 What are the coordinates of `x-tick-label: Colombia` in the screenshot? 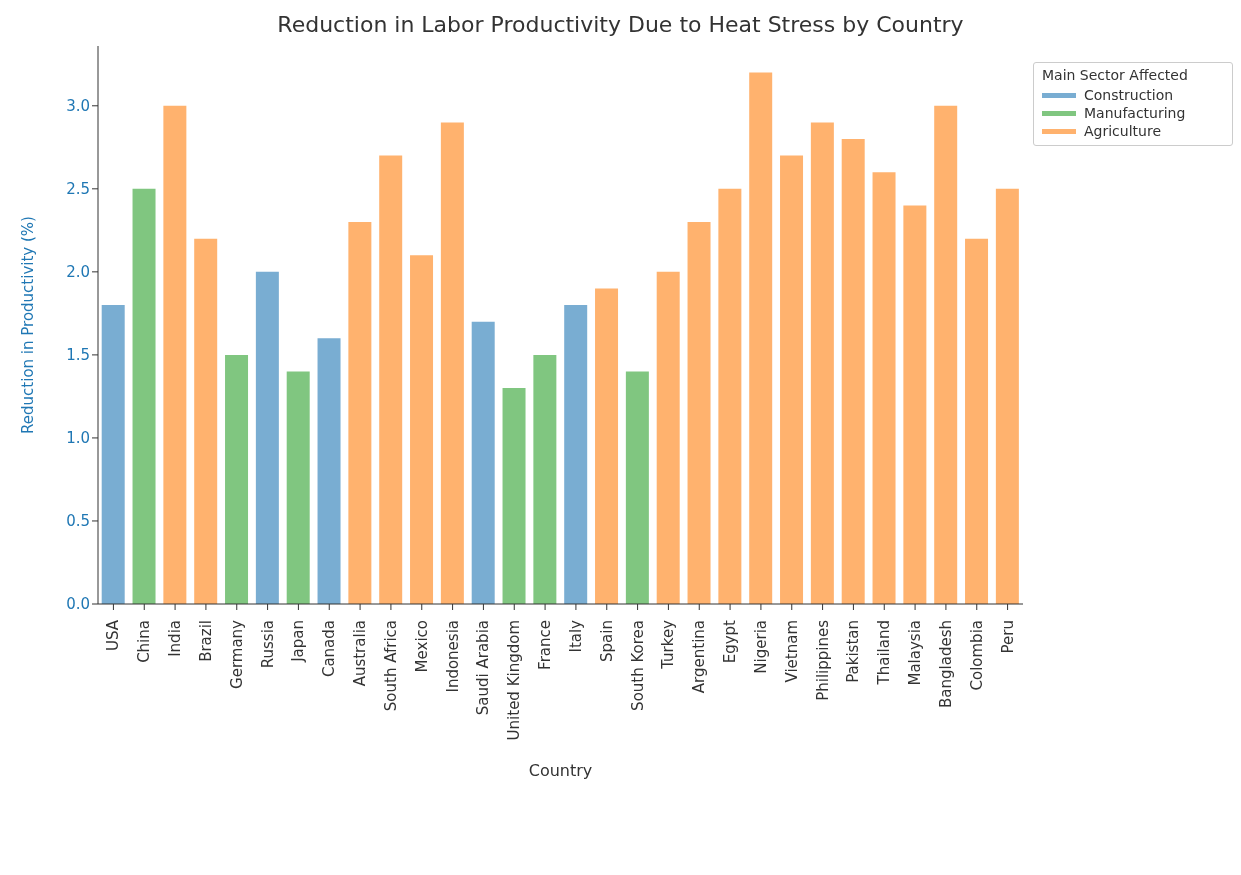 It's located at (976, 655).